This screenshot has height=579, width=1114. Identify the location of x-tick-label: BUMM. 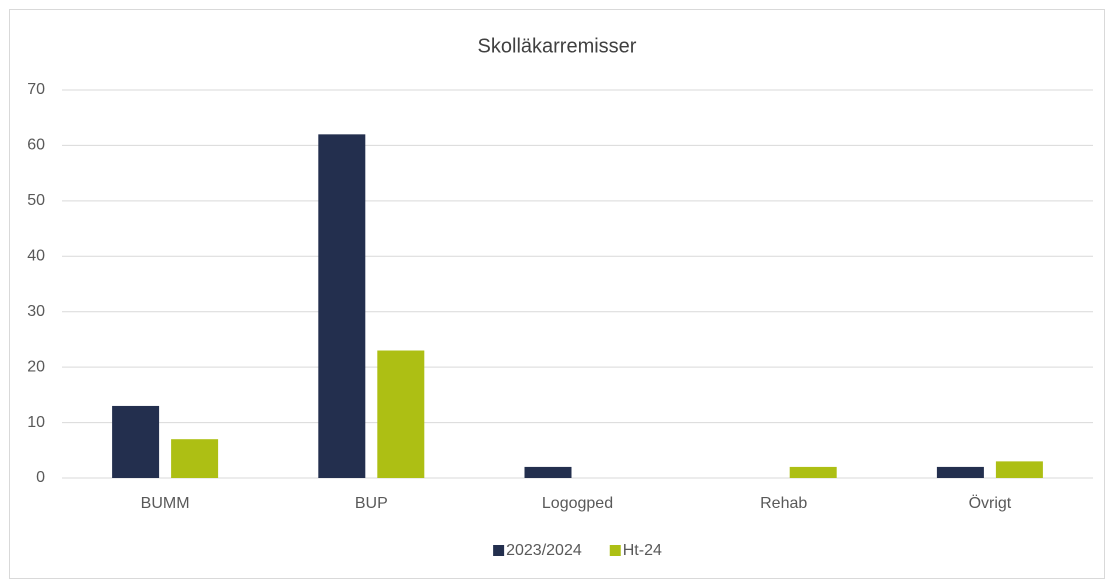
(165, 503).